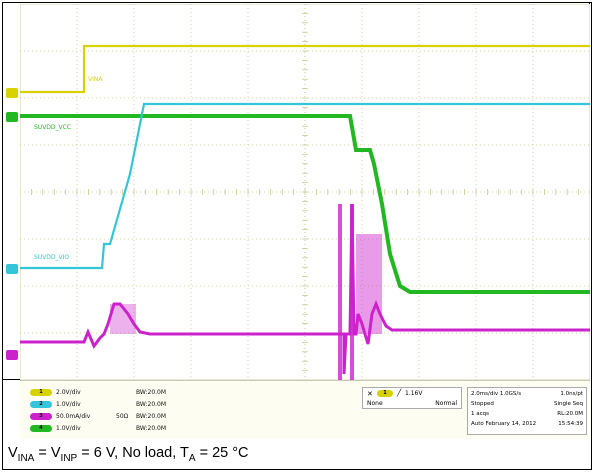 The height and width of the screenshot is (474, 596). I want to click on caption-eq: = V, so click(47, 453).